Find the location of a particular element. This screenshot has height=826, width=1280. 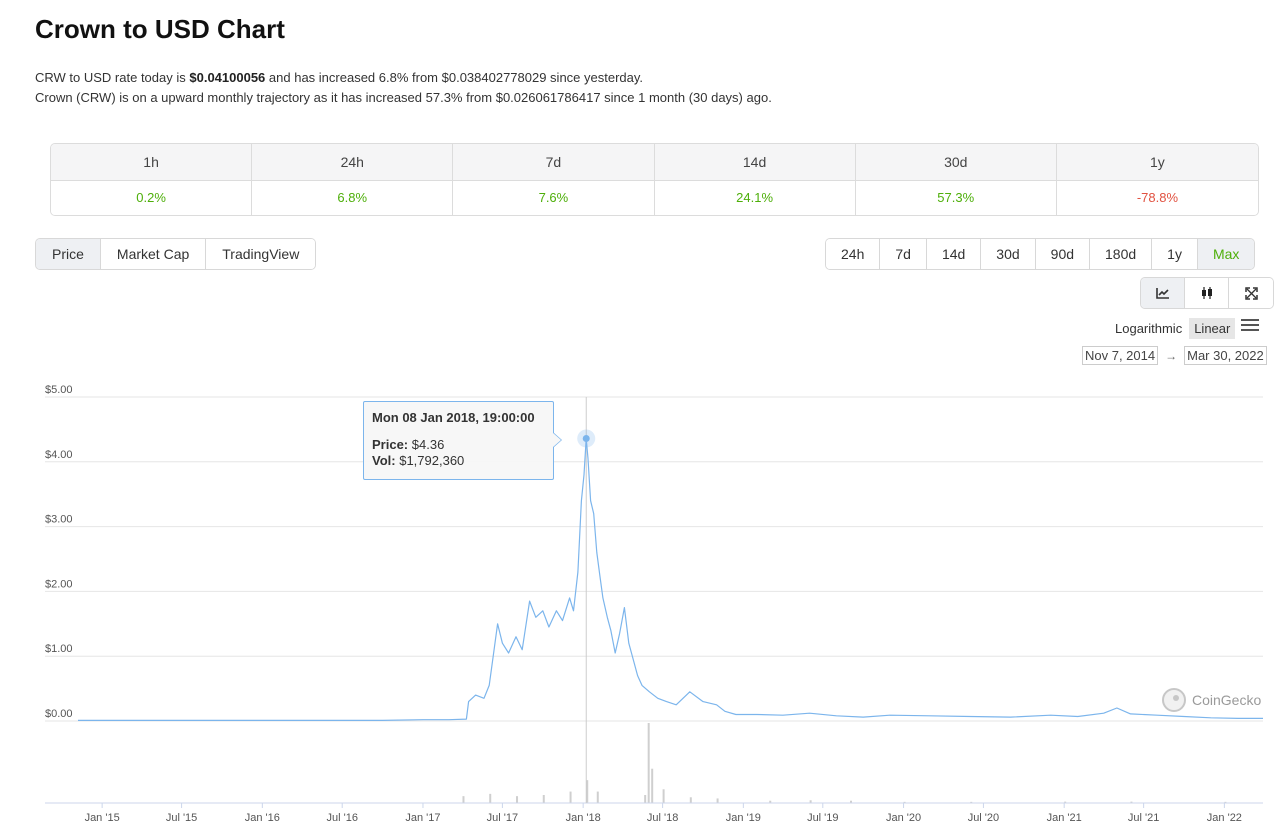

range-7d-button: 7d is located at coordinates (903, 254).